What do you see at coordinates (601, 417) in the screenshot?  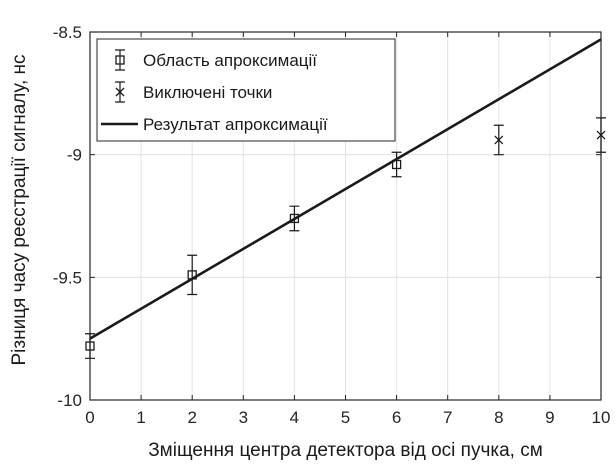 I see `x-tick-label: 10` at bounding box center [601, 417].